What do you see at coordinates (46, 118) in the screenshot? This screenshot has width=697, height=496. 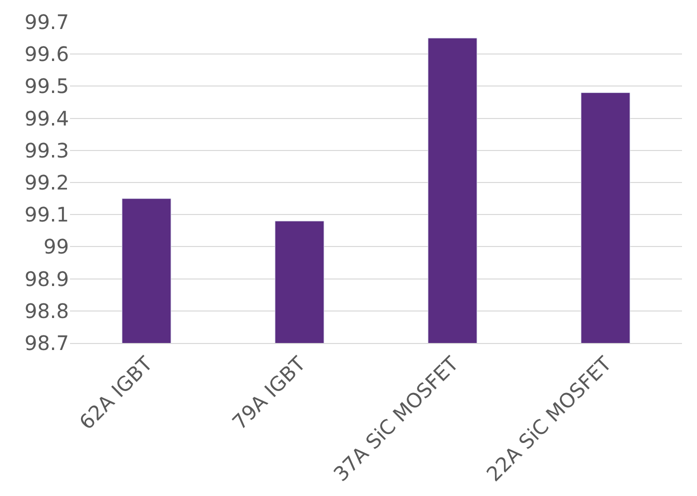 I see `y-tick-label: 99.4` at bounding box center [46, 118].